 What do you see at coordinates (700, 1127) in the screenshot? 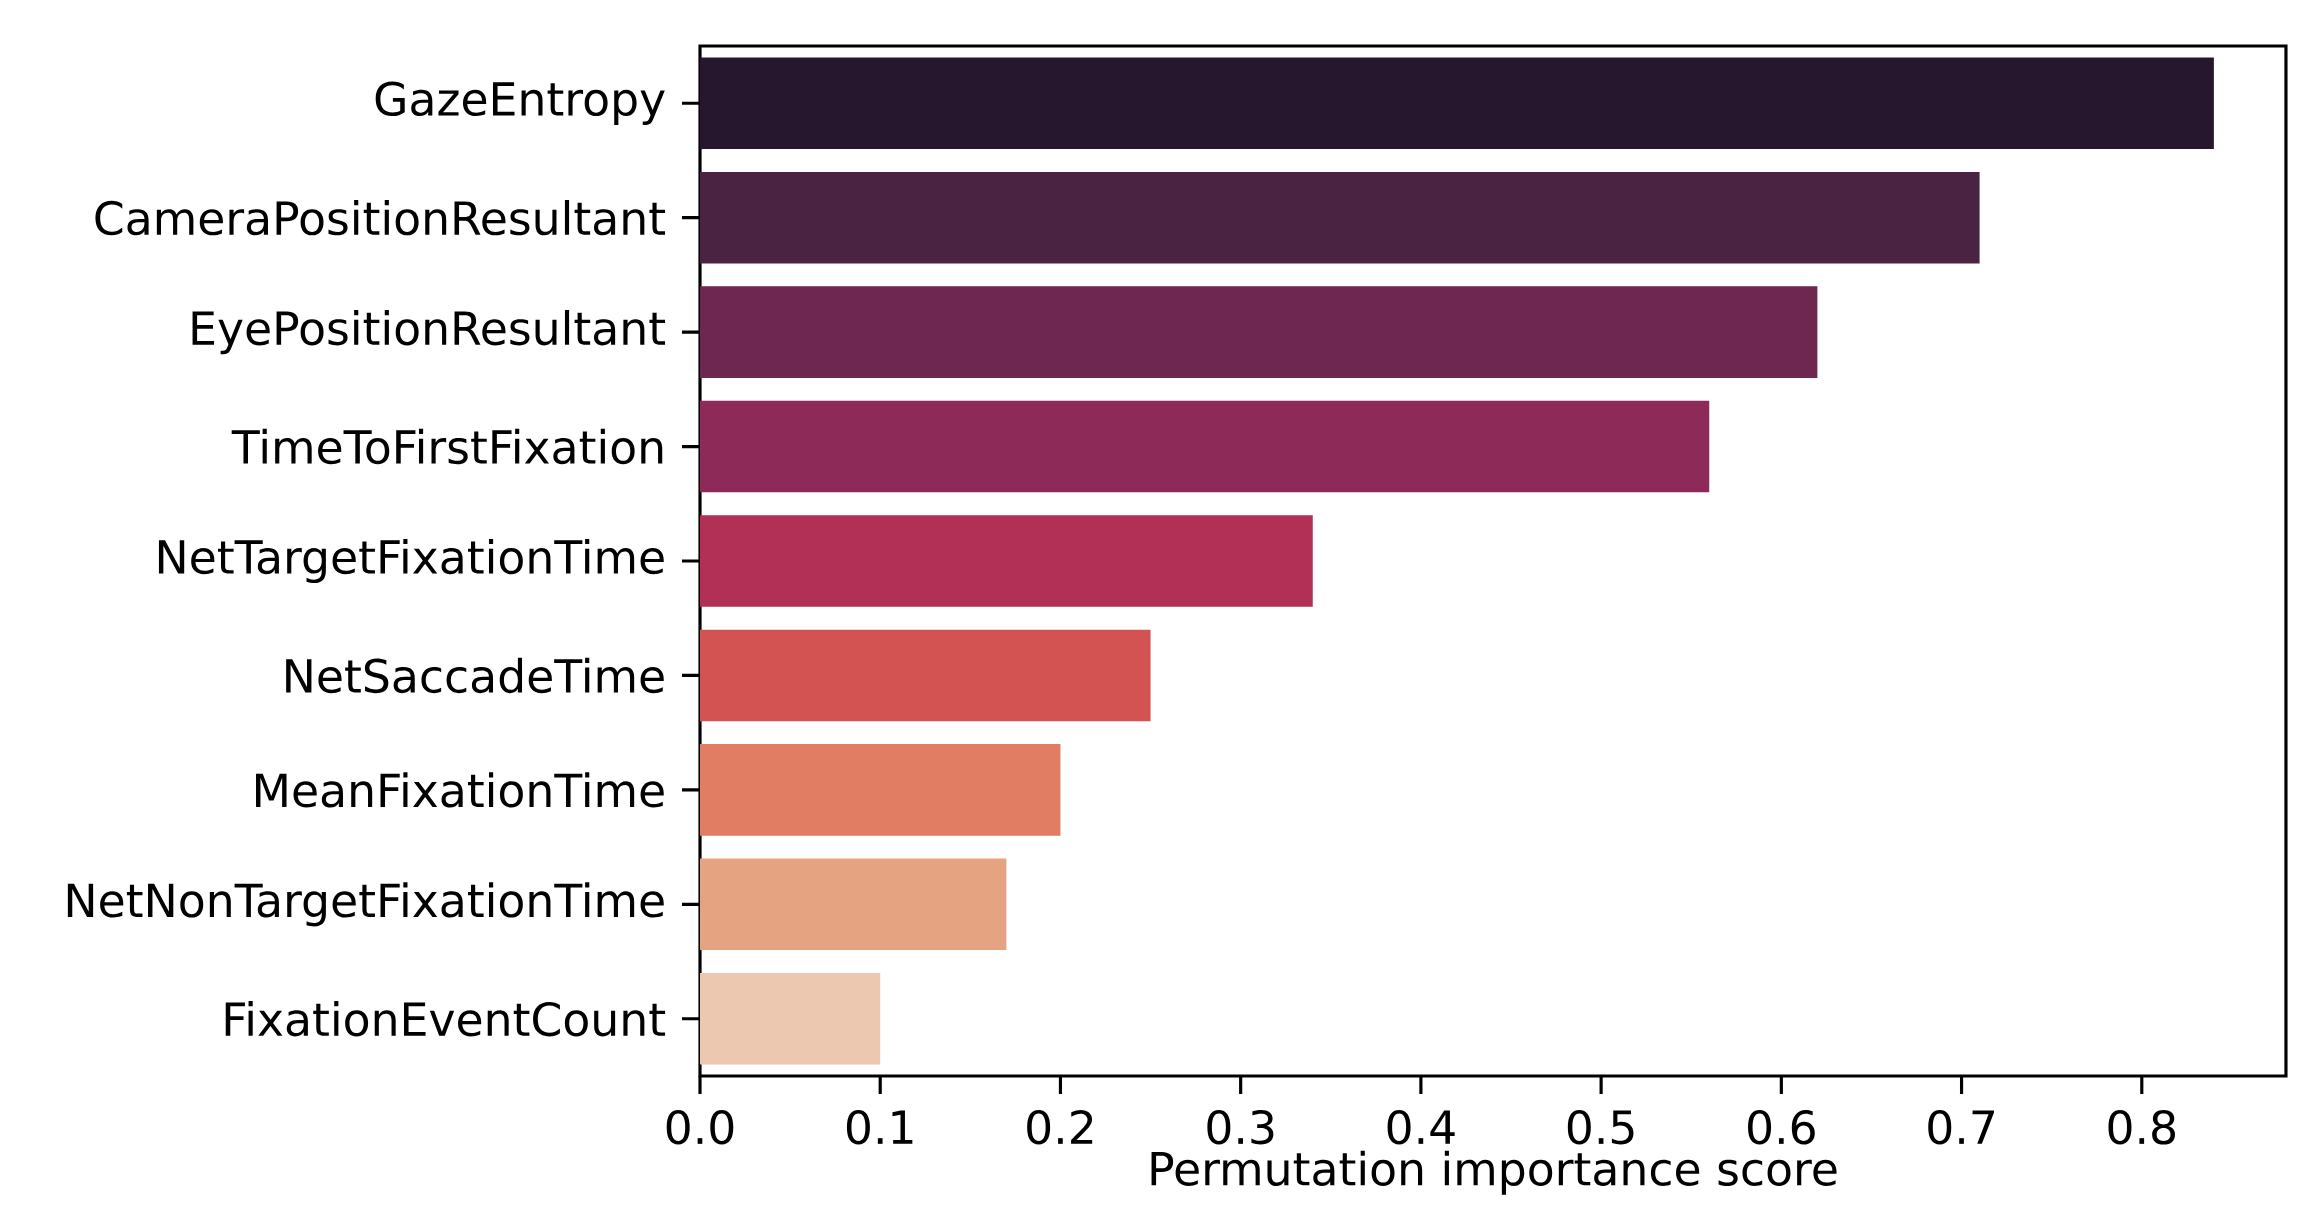
I see `x-tick-label: 0.0` at bounding box center [700, 1127].